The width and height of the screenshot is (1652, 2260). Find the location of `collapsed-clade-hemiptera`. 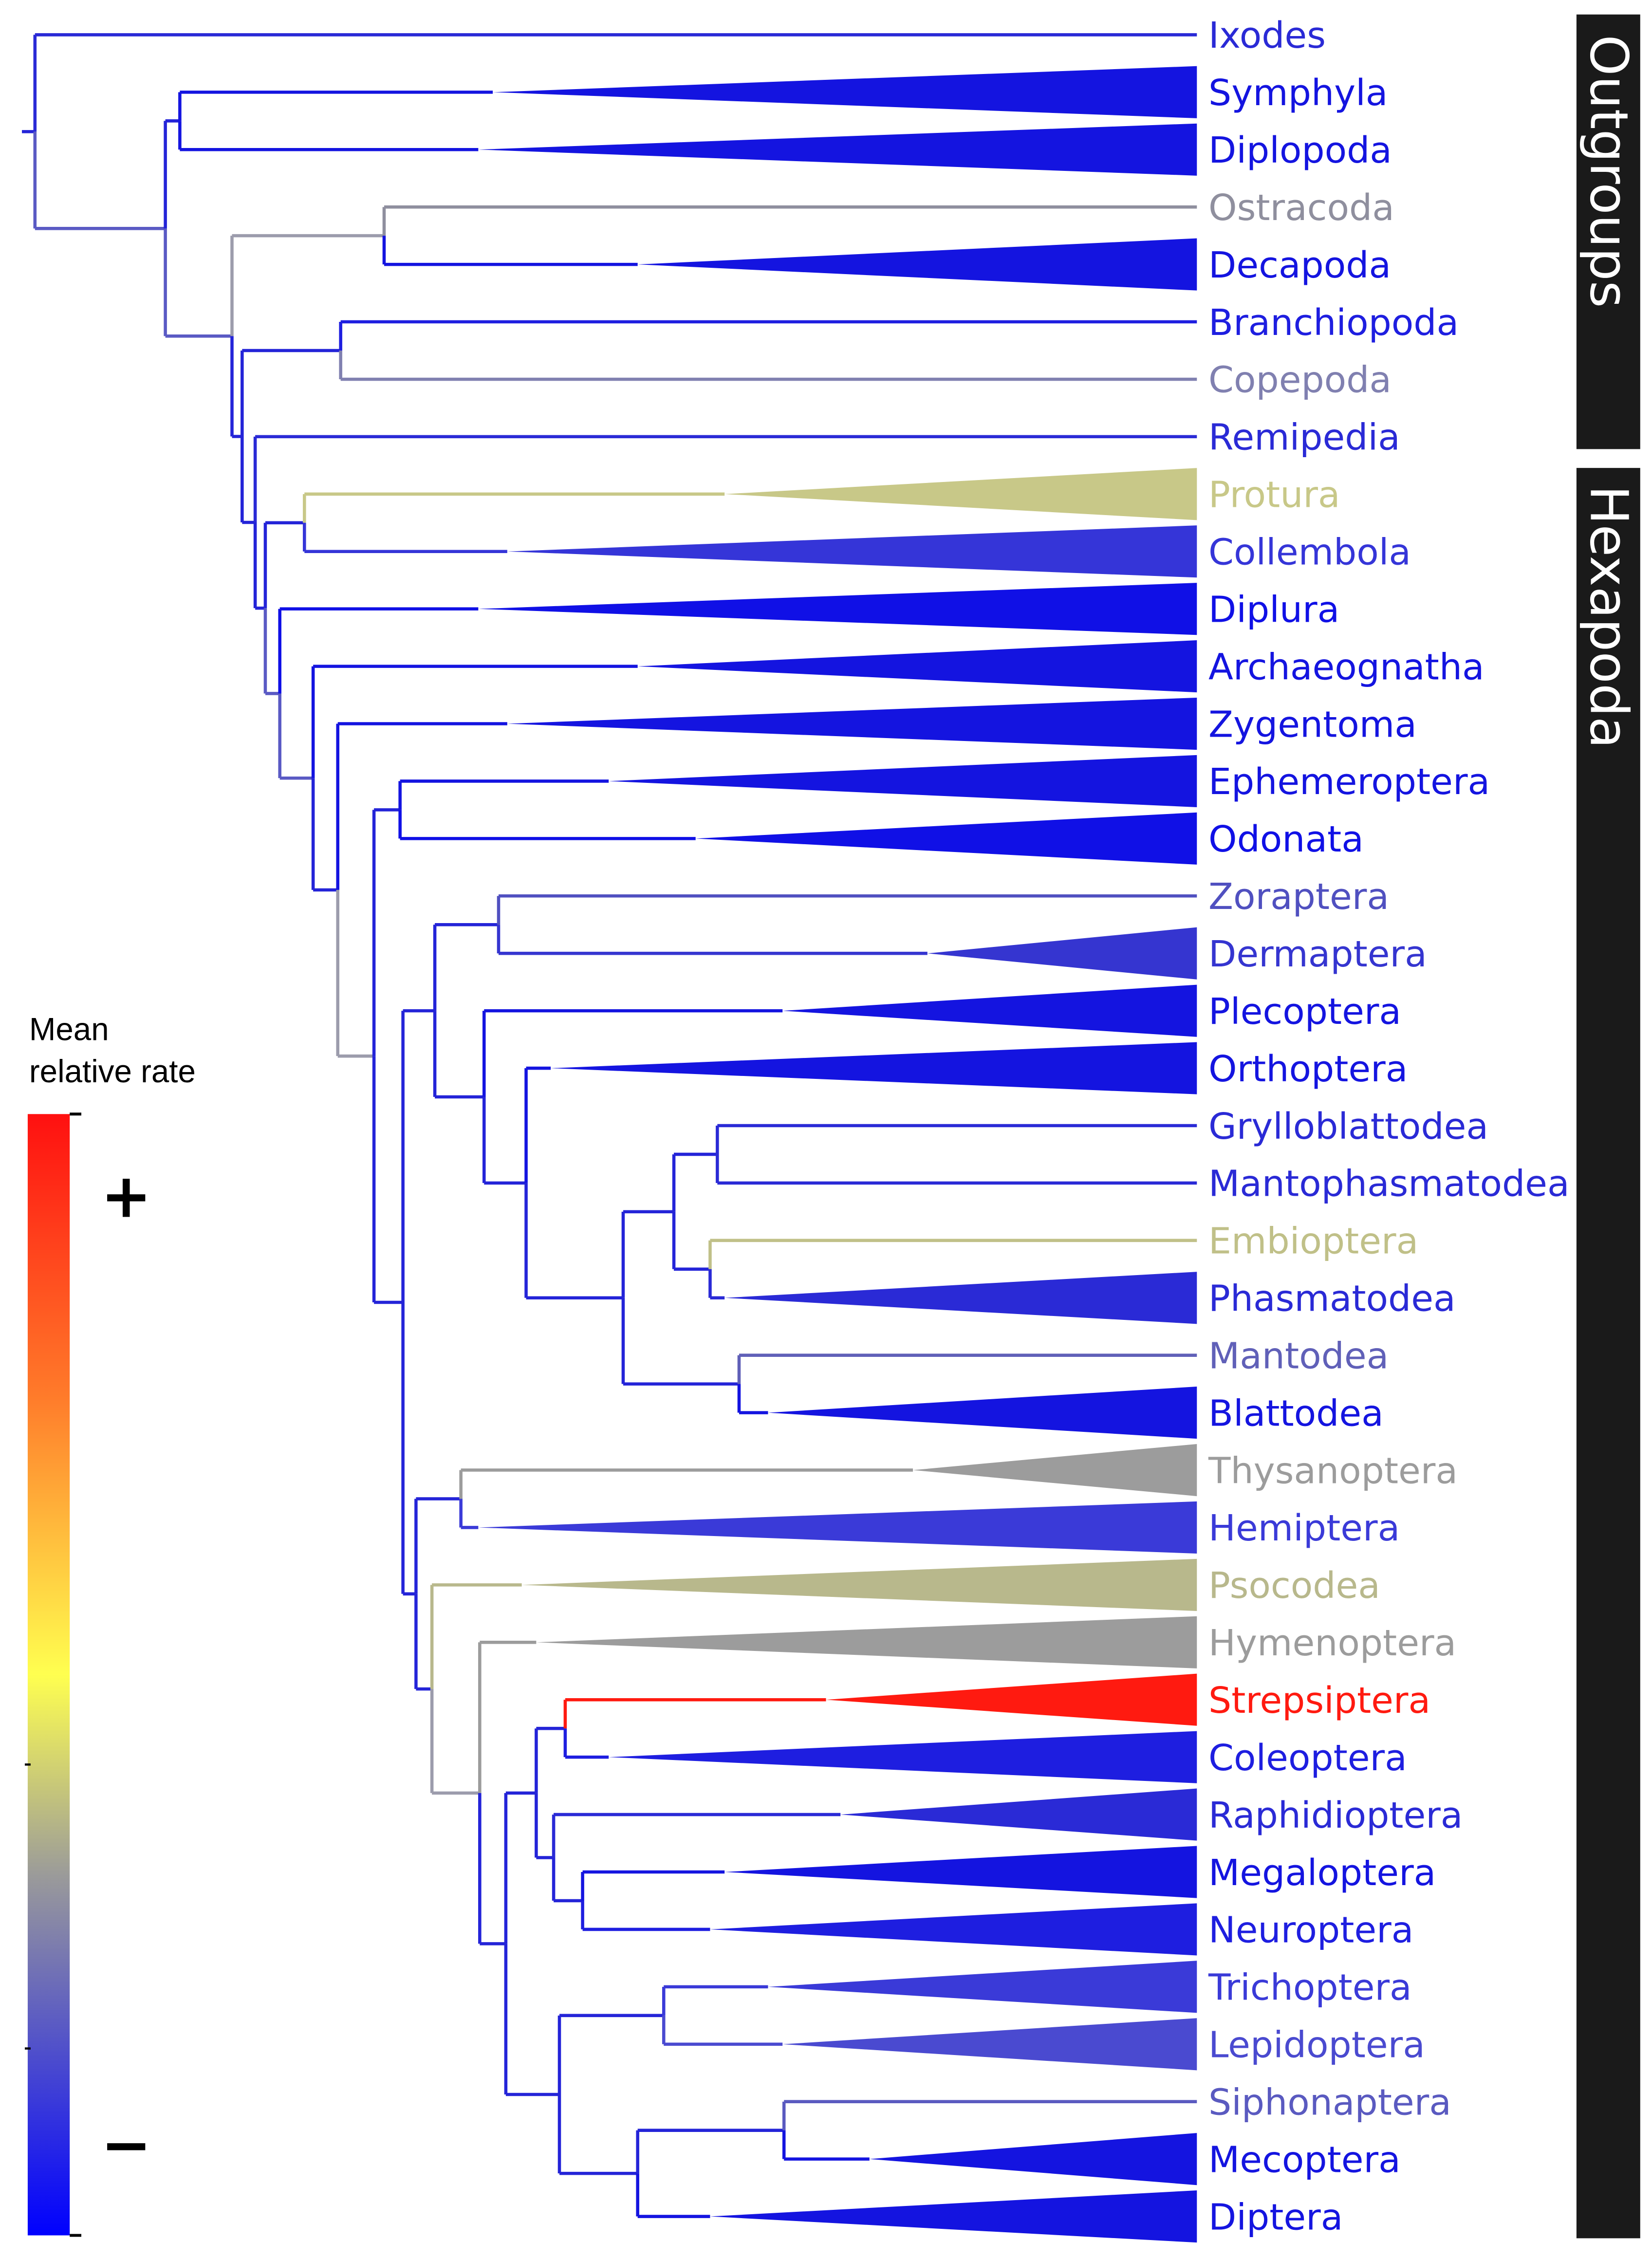

collapsed-clade-hemiptera is located at coordinates (837, 1527).